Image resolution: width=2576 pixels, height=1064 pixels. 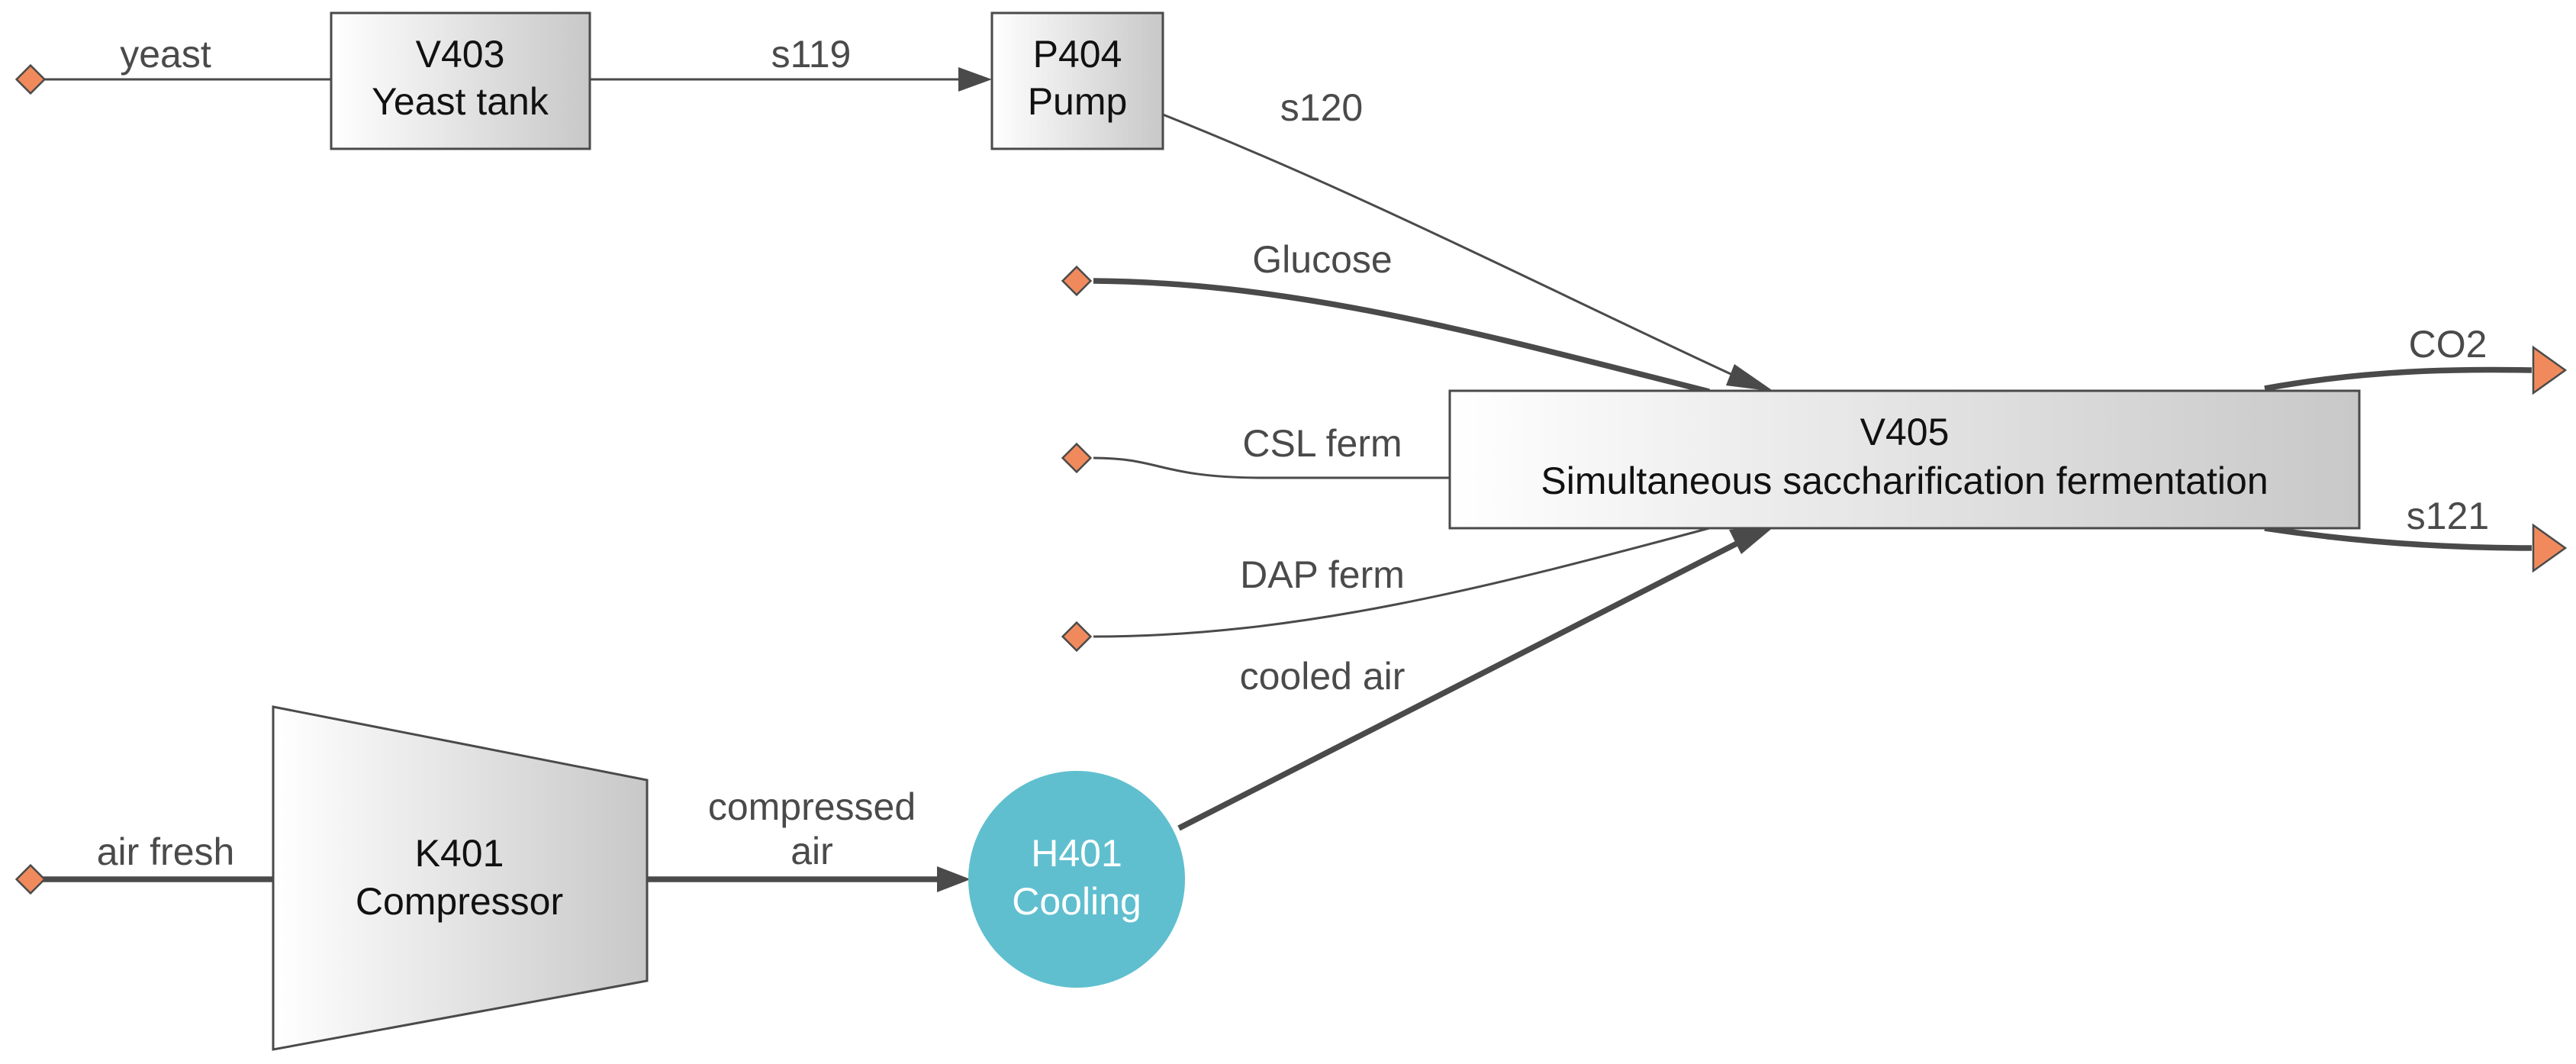 I want to click on unit-name: Cooling, so click(x=1076, y=901).